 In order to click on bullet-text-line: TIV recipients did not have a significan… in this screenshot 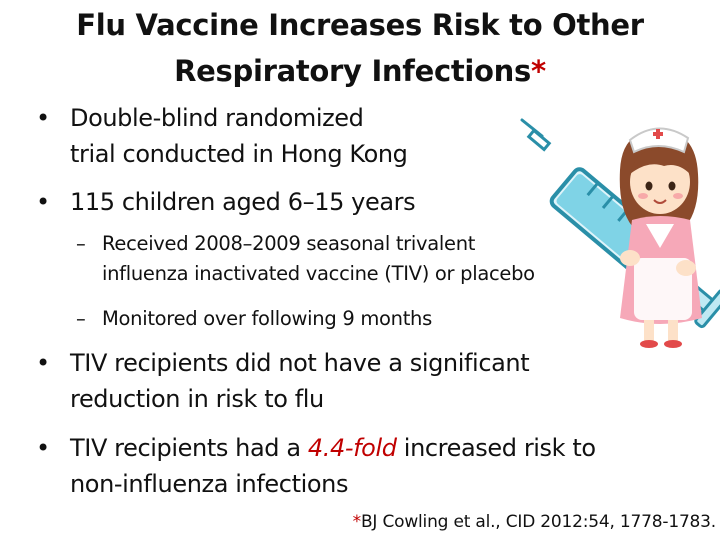, I will do `click(300, 363)`.